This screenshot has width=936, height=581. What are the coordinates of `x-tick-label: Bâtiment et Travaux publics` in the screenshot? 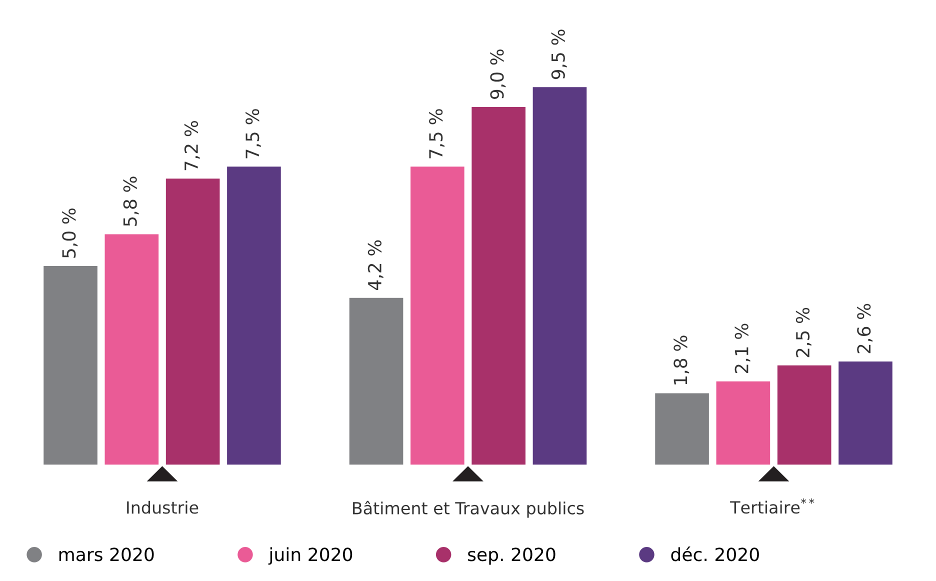 It's located at (468, 509).